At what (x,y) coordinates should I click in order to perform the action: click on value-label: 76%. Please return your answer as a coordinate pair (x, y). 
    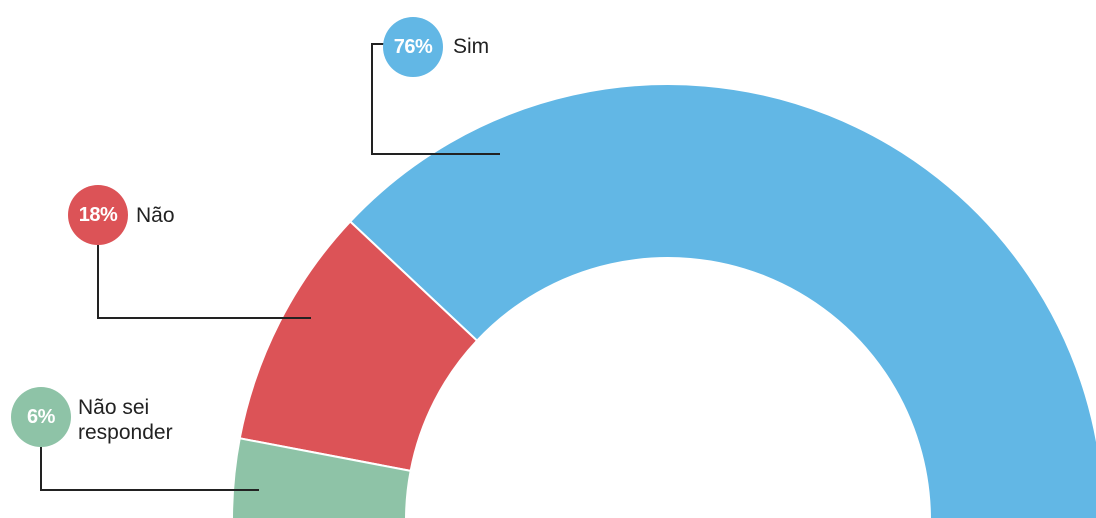
    Looking at the image, I should click on (413, 47).